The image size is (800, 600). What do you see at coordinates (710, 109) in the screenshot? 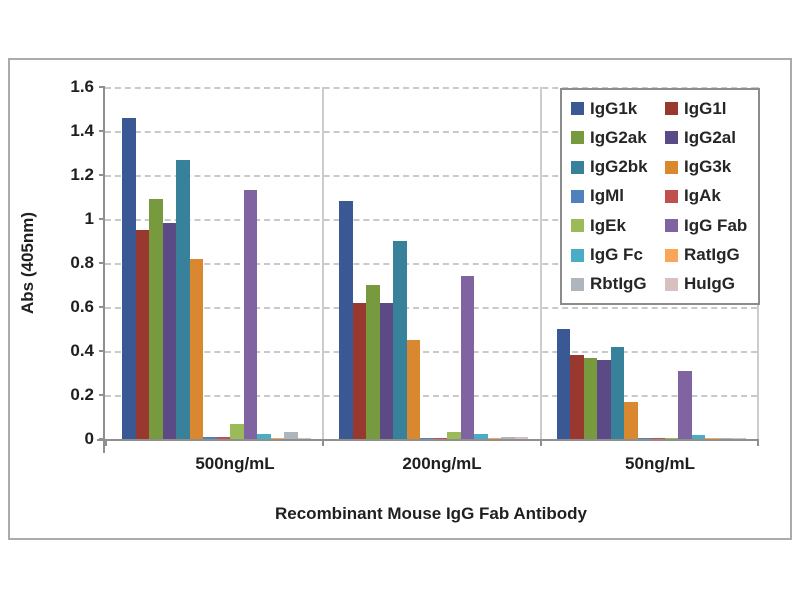
I see `legend-item-igg1l: IgG1l` at bounding box center [710, 109].